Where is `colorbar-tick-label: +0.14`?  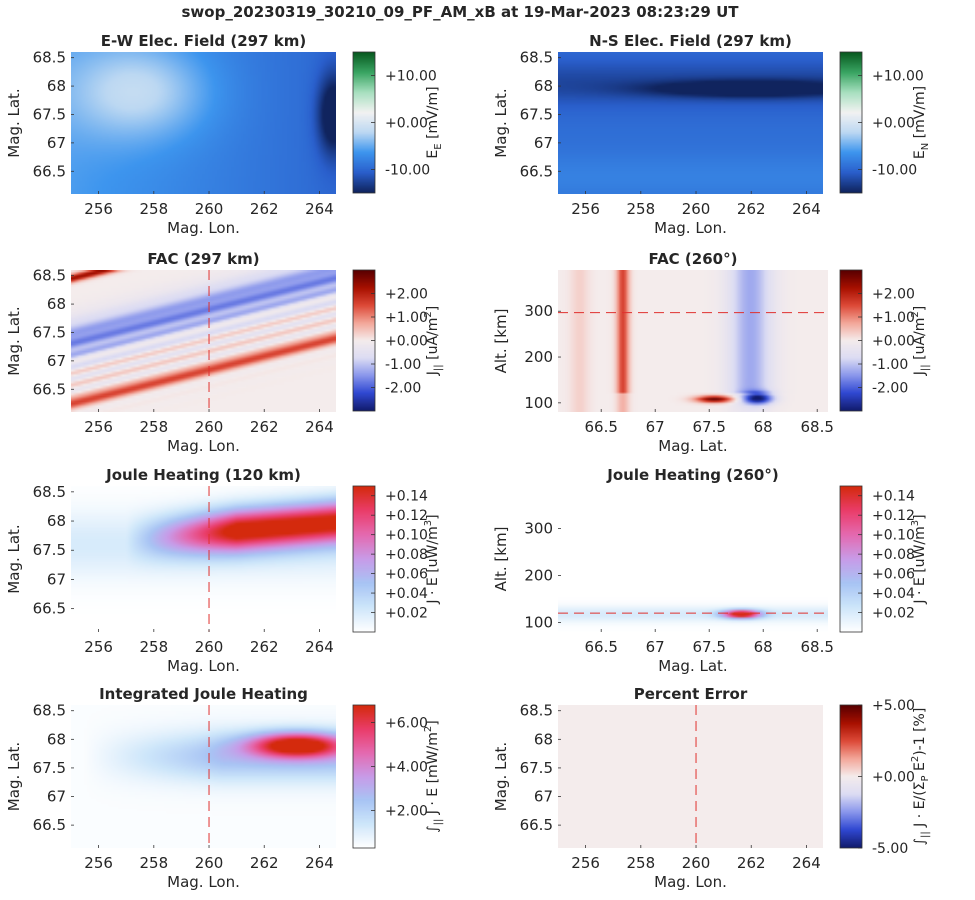
colorbar-tick-label: +0.14 is located at coordinates (406, 497).